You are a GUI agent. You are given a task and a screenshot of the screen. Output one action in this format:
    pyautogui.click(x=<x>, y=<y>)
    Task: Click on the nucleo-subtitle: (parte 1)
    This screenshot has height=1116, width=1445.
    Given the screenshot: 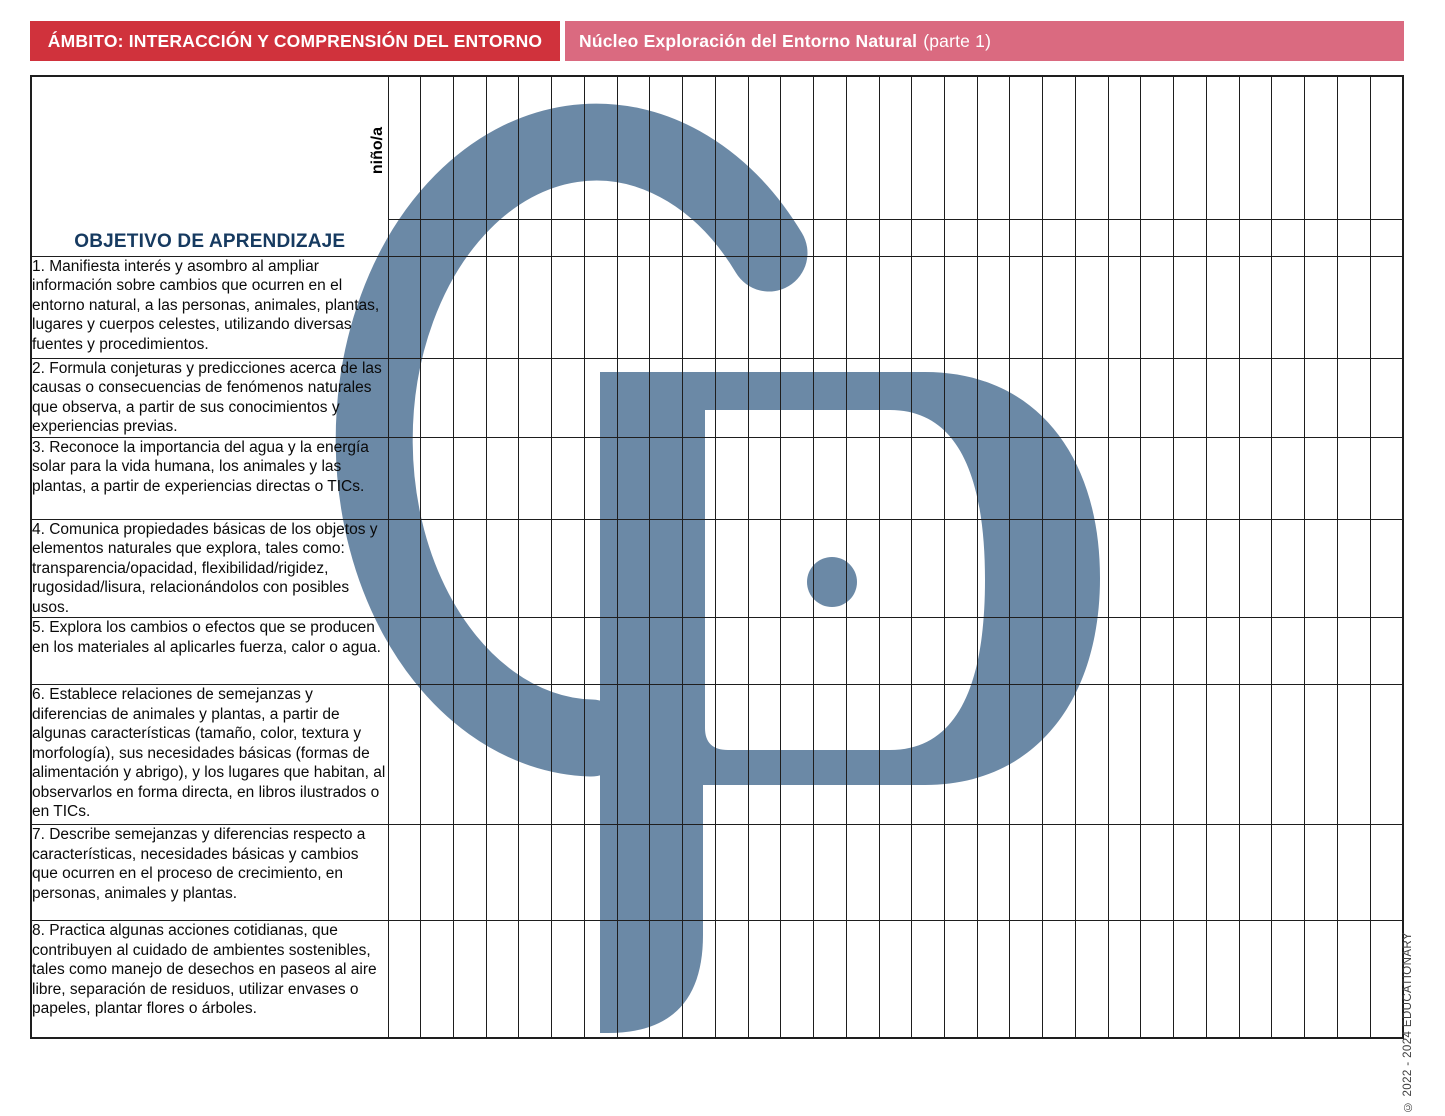 What is the action you would take?
    pyautogui.click(x=957, y=40)
    